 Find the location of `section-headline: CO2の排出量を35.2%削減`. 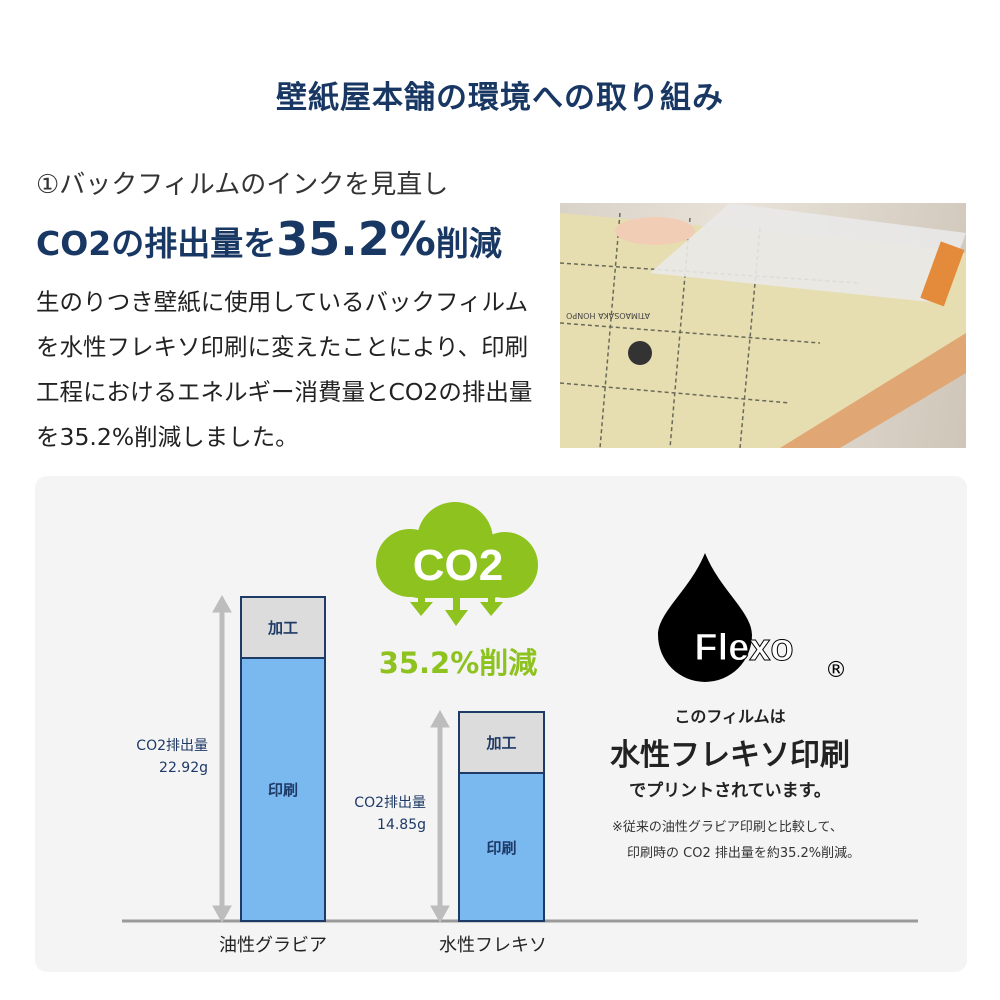

section-headline: CO2の排出量を35.2%削減 is located at coordinates (269, 239).